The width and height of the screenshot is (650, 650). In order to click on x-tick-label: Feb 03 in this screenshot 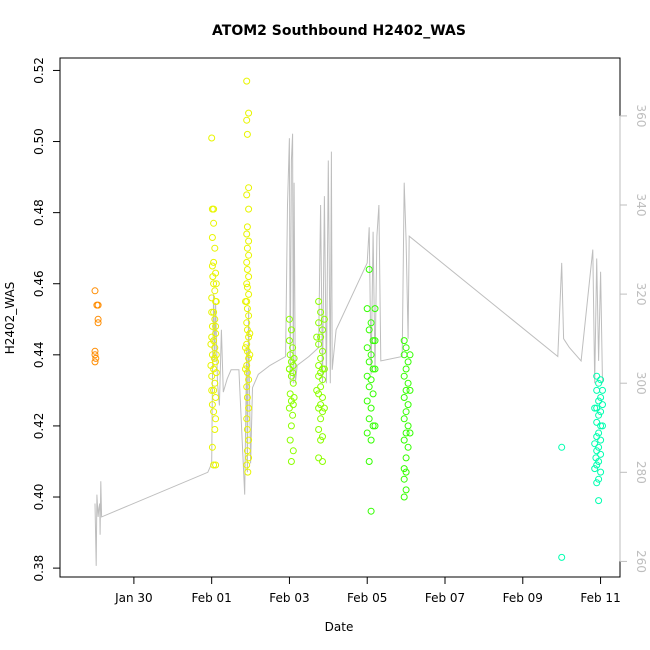, I will do `click(289, 598)`.